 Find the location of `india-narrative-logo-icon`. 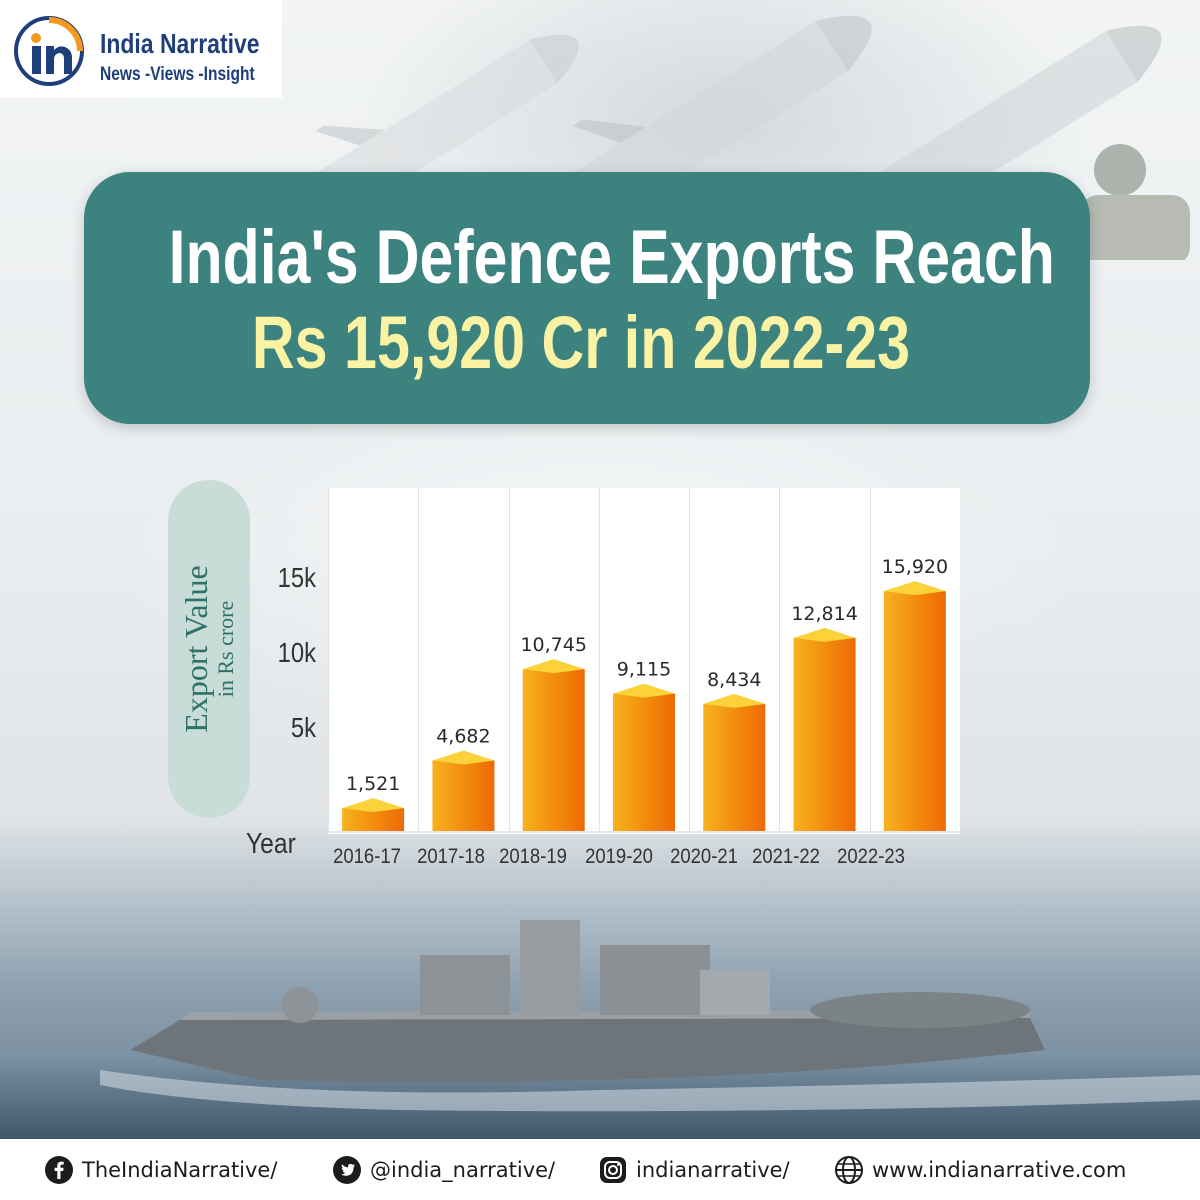

india-narrative-logo-icon is located at coordinates (49, 51).